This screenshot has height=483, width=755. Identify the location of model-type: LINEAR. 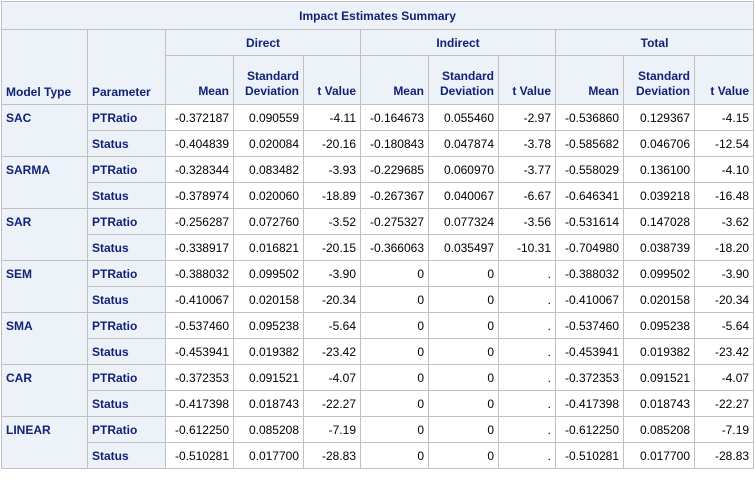
(44, 442).